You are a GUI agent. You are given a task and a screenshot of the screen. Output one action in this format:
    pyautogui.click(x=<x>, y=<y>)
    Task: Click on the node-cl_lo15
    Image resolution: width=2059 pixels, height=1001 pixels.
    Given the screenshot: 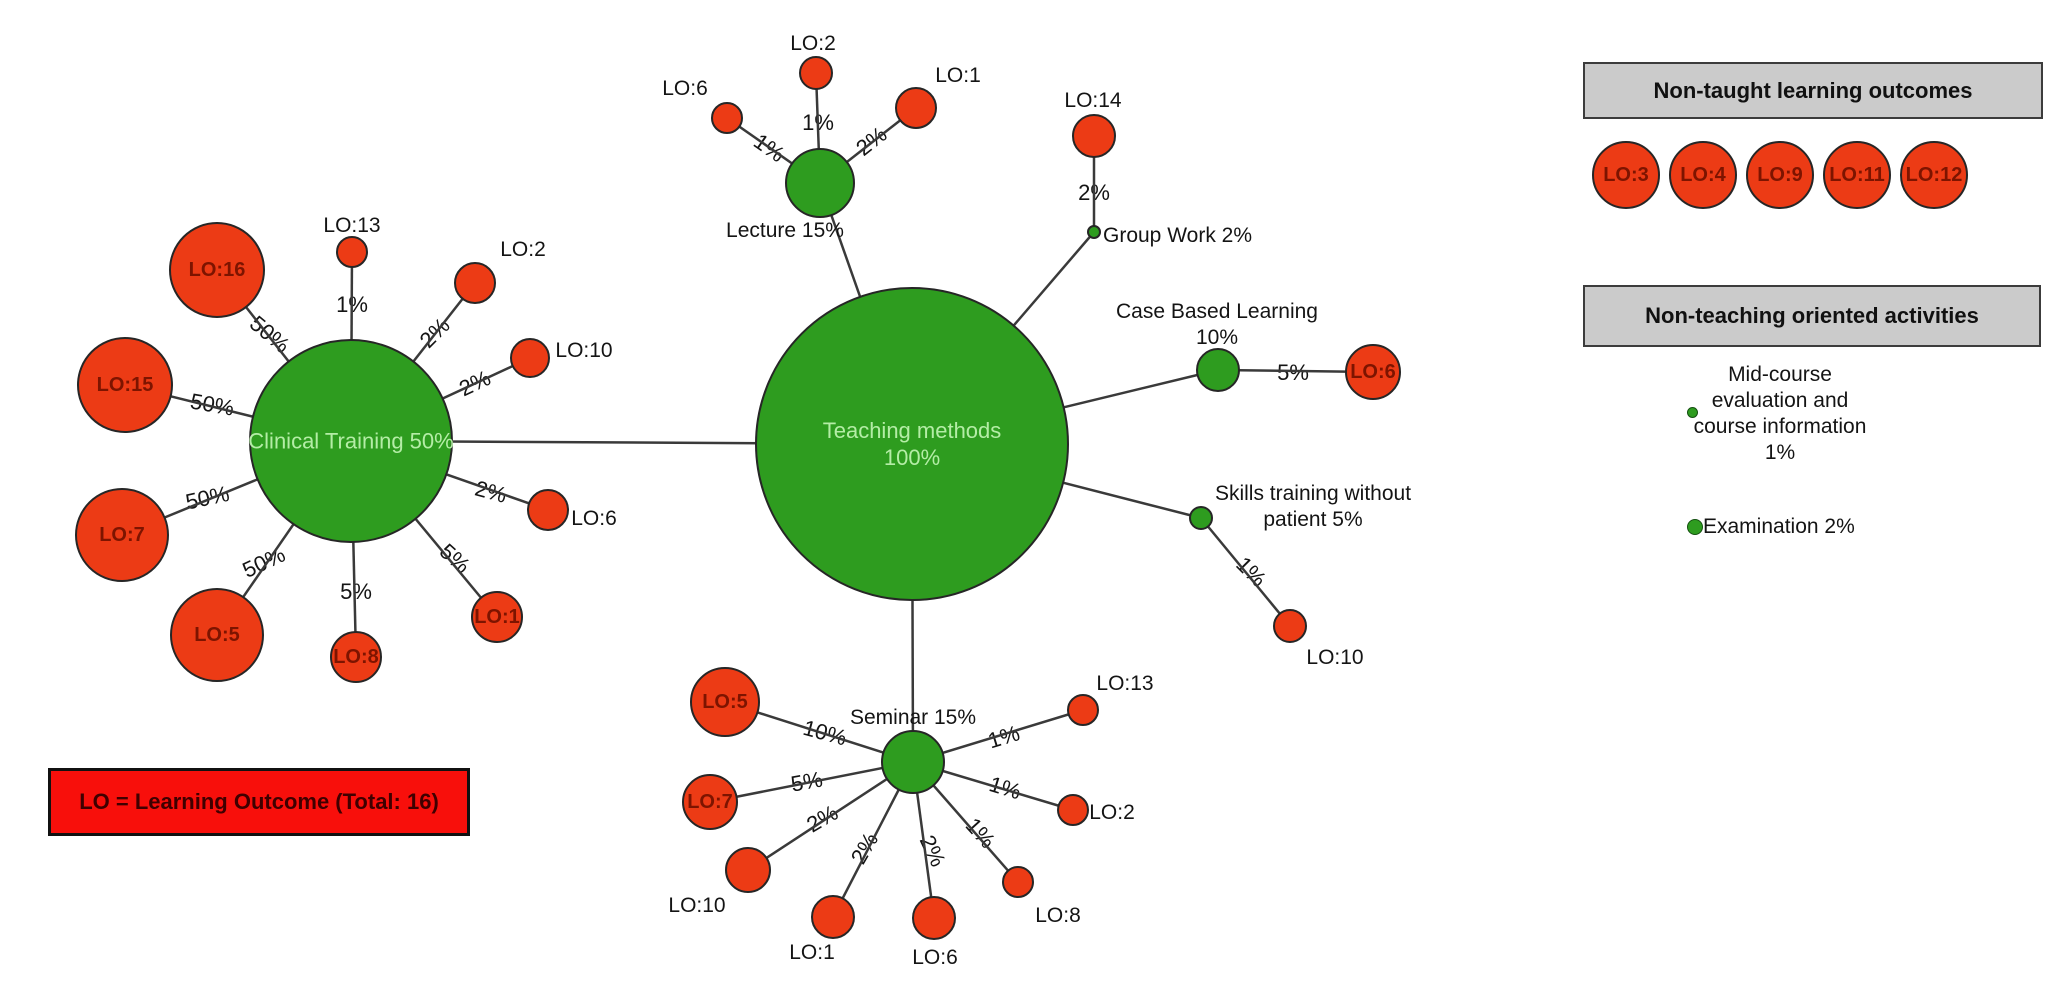 What is the action you would take?
    pyautogui.click(x=125, y=385)
    